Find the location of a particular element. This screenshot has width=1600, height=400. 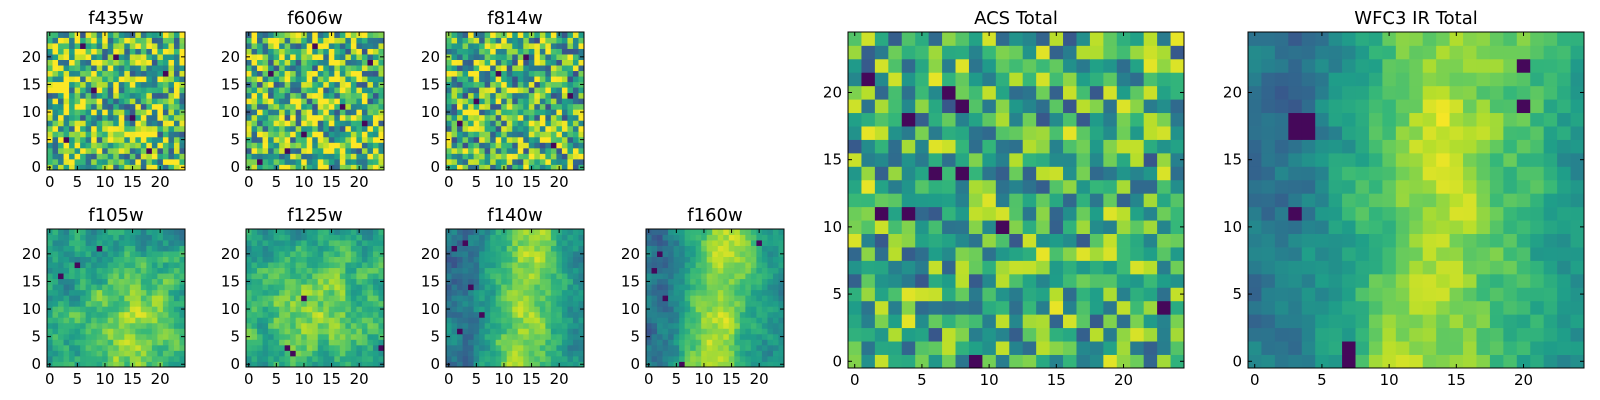

x-tick-label: 10 is located at coordinates (303, 379).